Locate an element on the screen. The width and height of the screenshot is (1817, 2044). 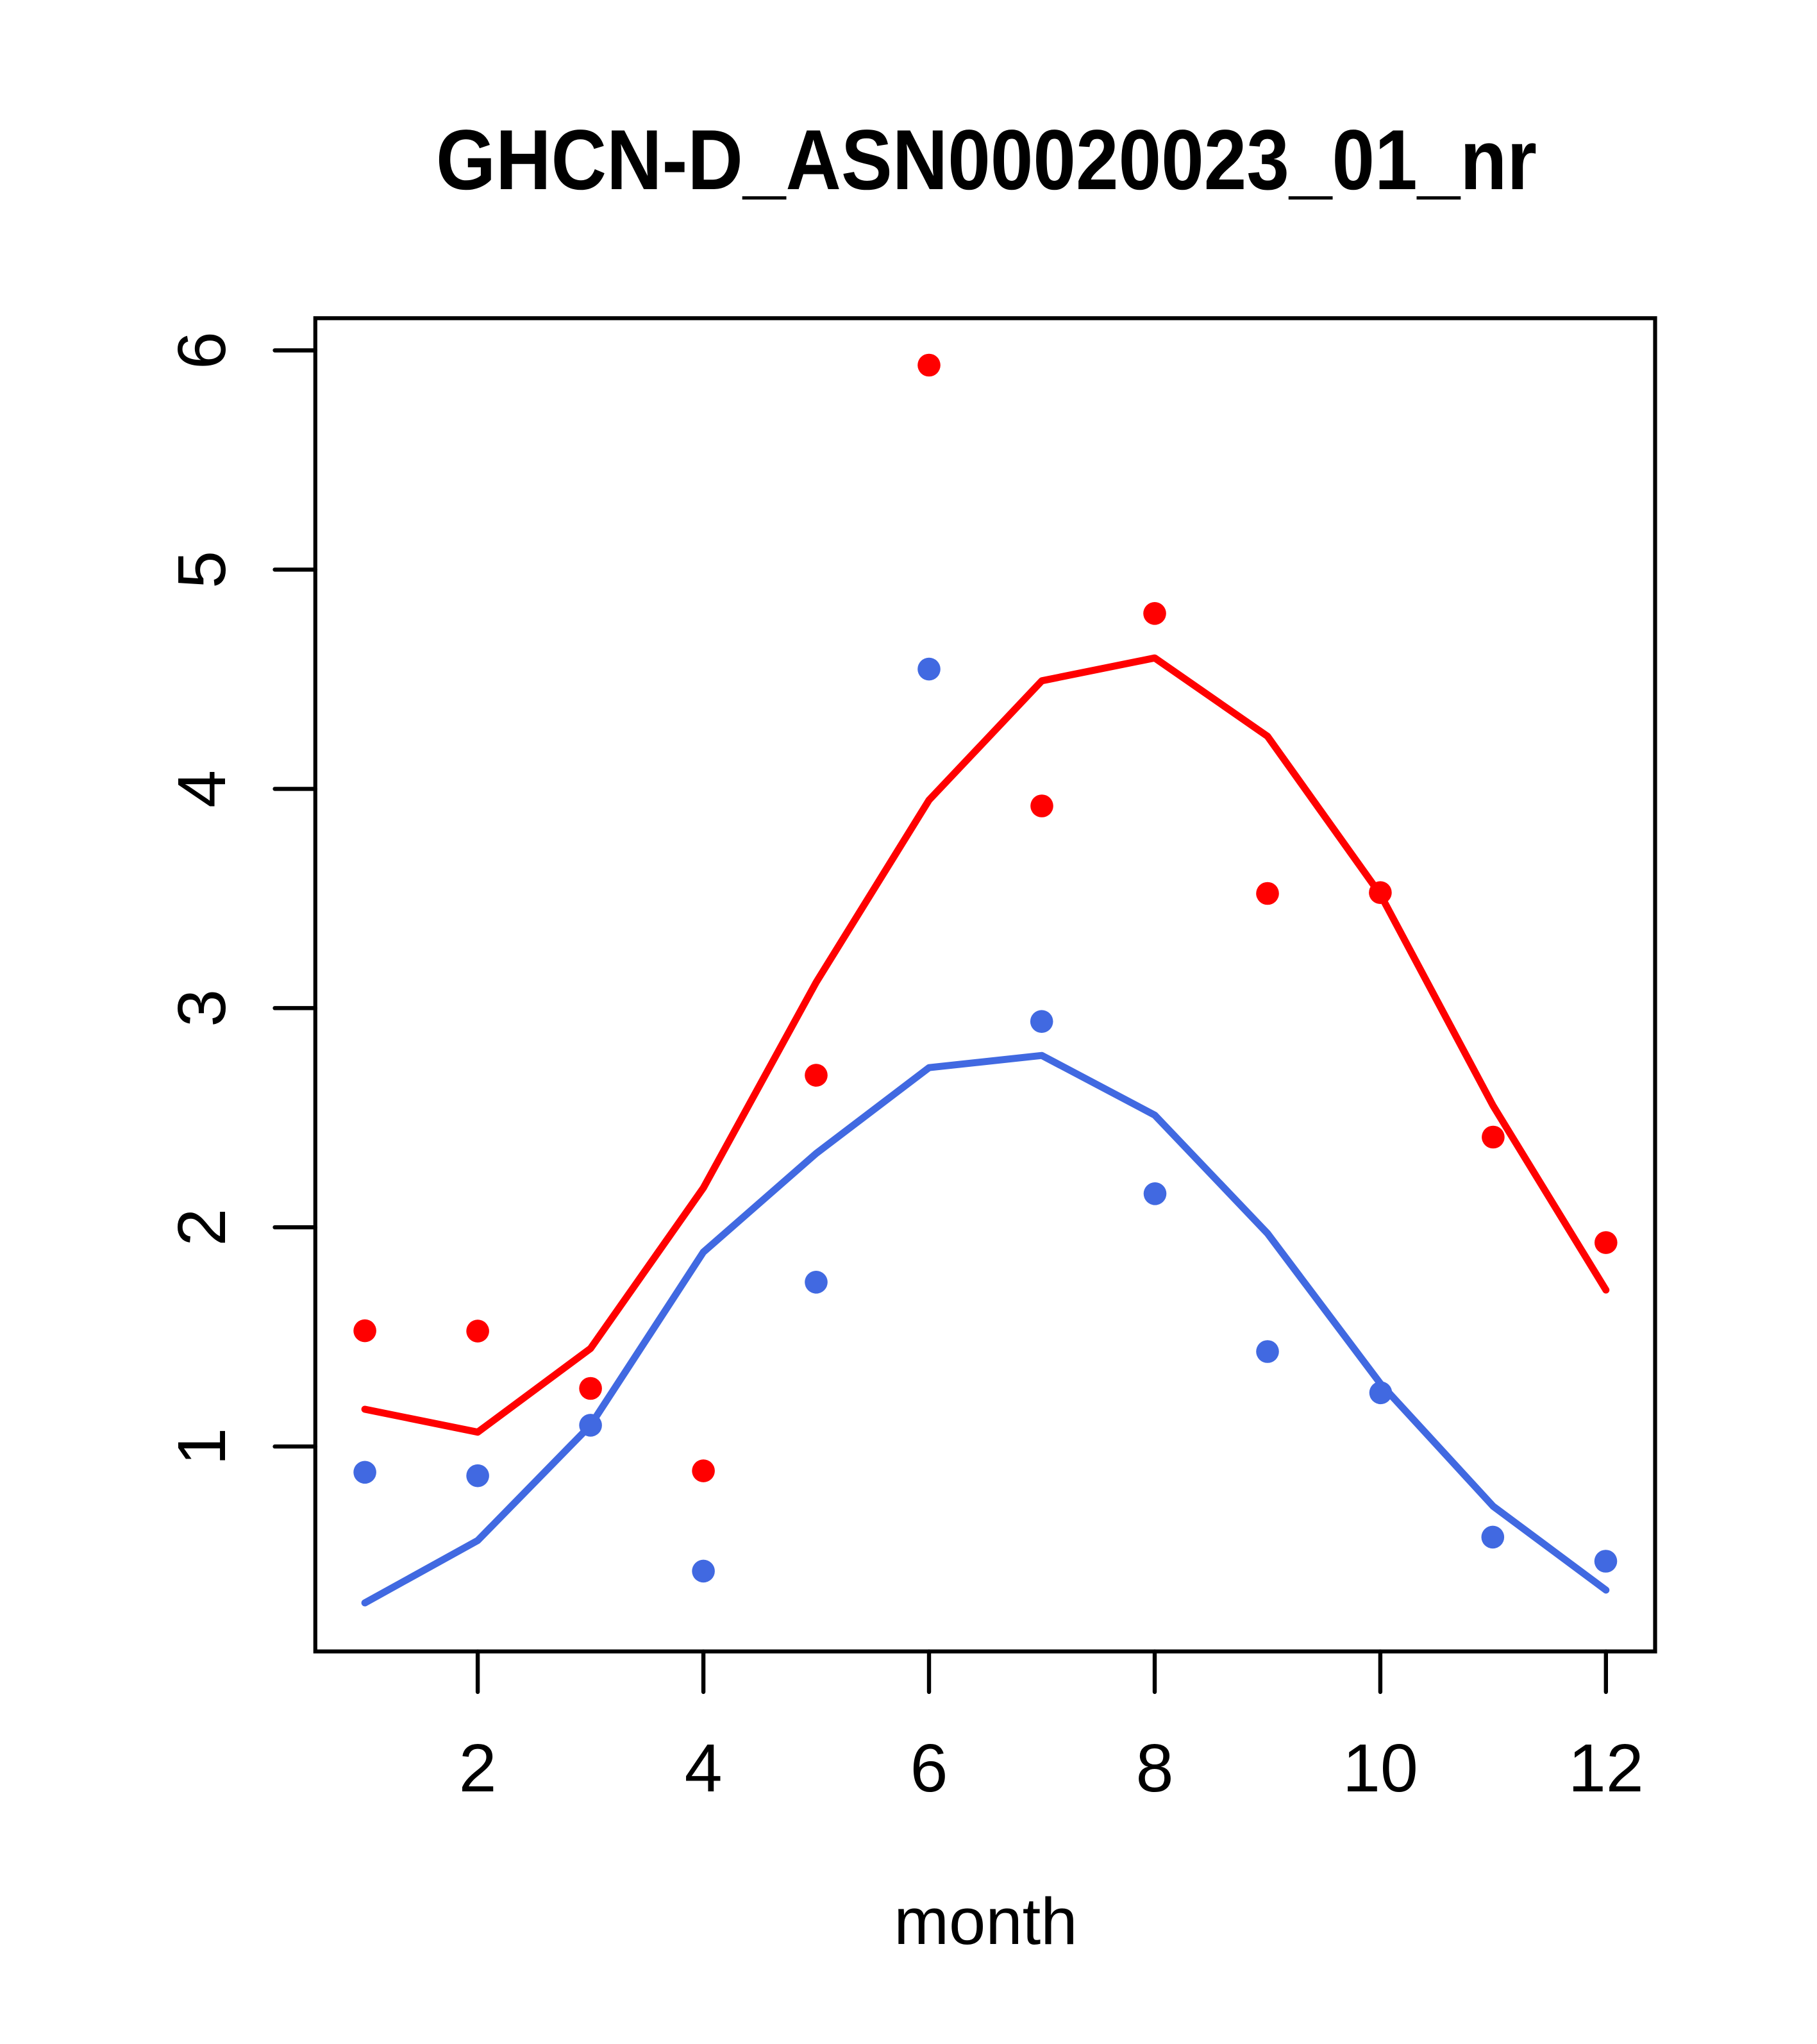
svg-text: 1 is located at coordinates (202, 1447).